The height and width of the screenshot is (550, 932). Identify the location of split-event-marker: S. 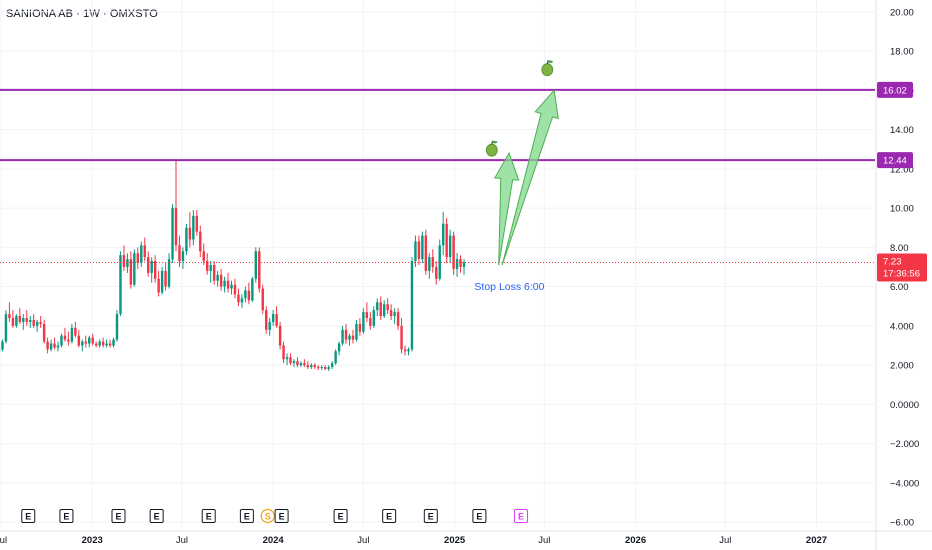
(267, 516).